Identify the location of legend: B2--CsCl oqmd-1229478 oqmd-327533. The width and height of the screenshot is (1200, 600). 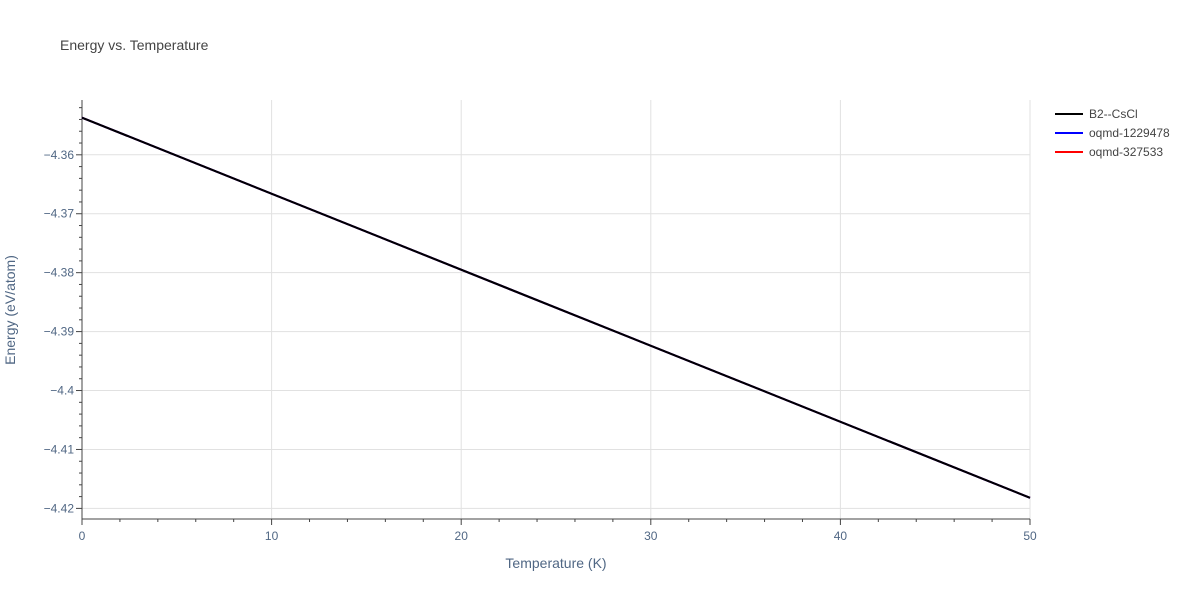
(1112, 133).